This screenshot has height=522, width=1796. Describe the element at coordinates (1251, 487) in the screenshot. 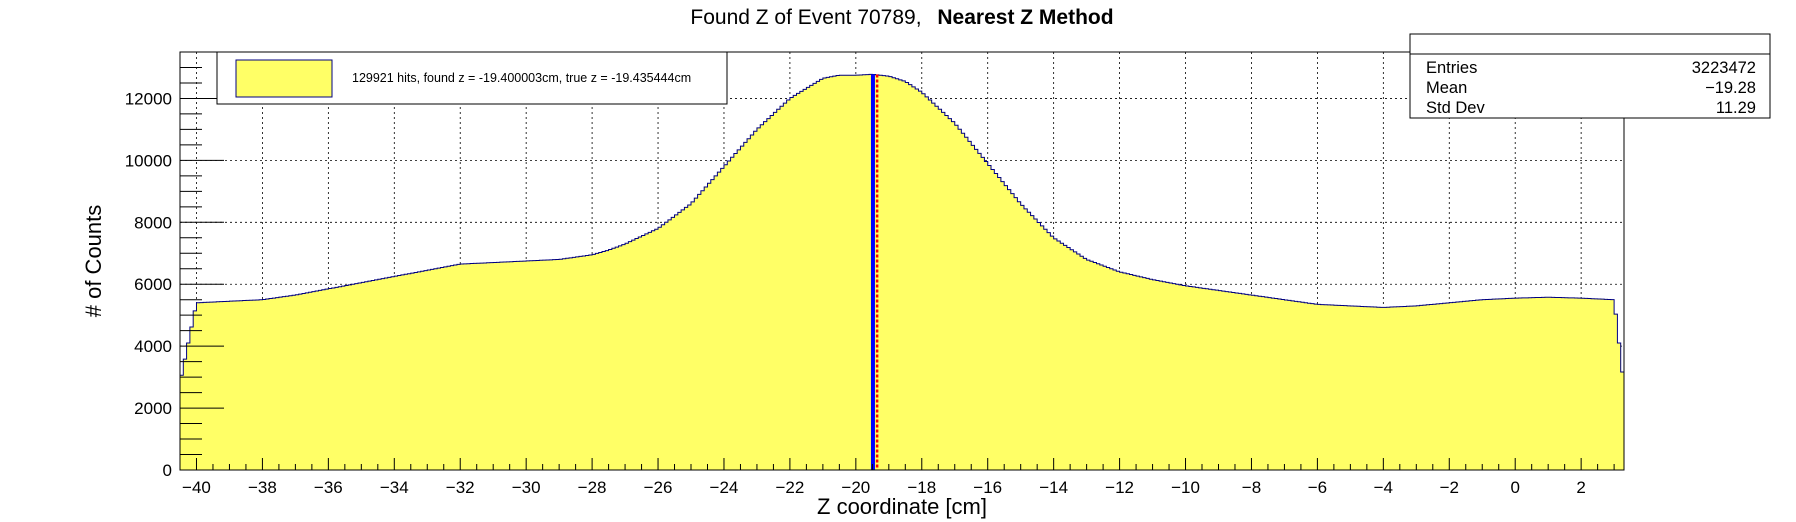

I see `x-tick-label: −8` at that location.